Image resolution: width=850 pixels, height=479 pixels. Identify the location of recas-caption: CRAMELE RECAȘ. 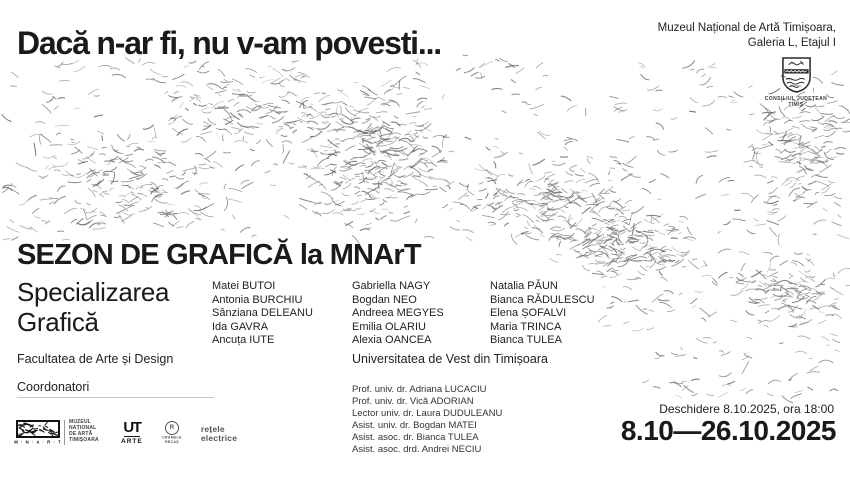
(172, 439).